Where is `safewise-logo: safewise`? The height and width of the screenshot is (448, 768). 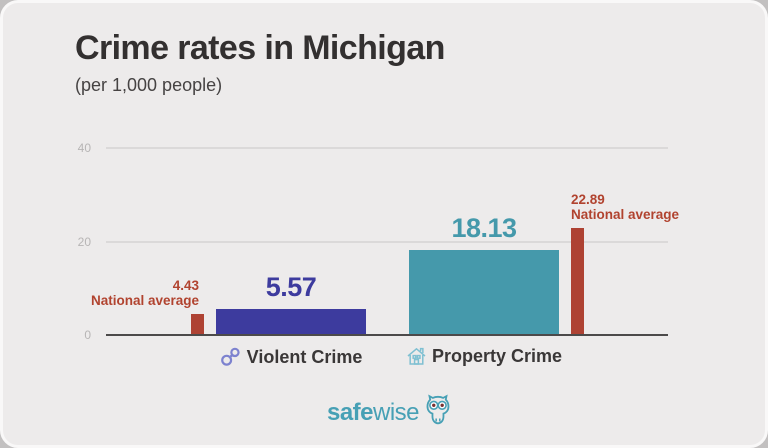
safewise-logo: safewise is located at coordinates (390, 412).